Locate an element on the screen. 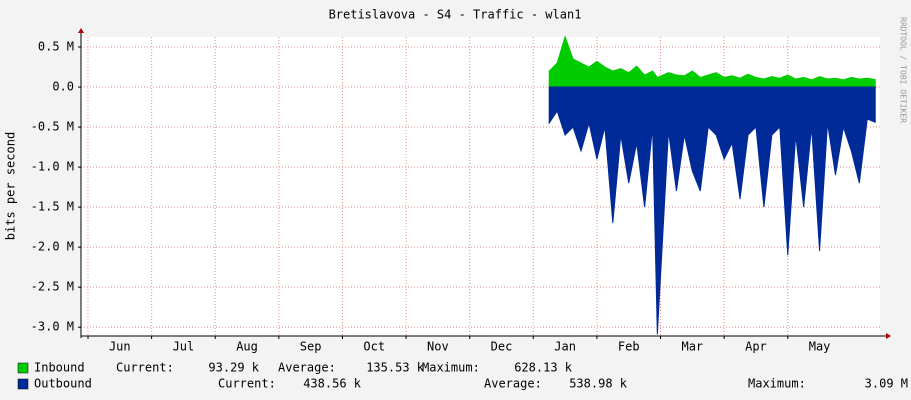 This screenshot has height=400, width=911. x-tick-label: Apr is located at coordinates (756, 347).